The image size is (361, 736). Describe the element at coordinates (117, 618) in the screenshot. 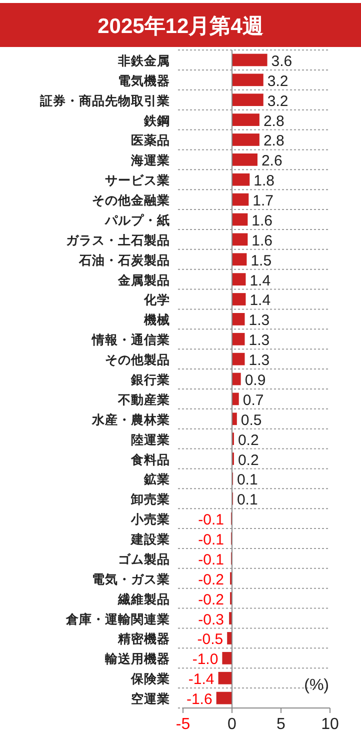

I see `y-tick-label: 倉庫・運輸関連業` at that location.